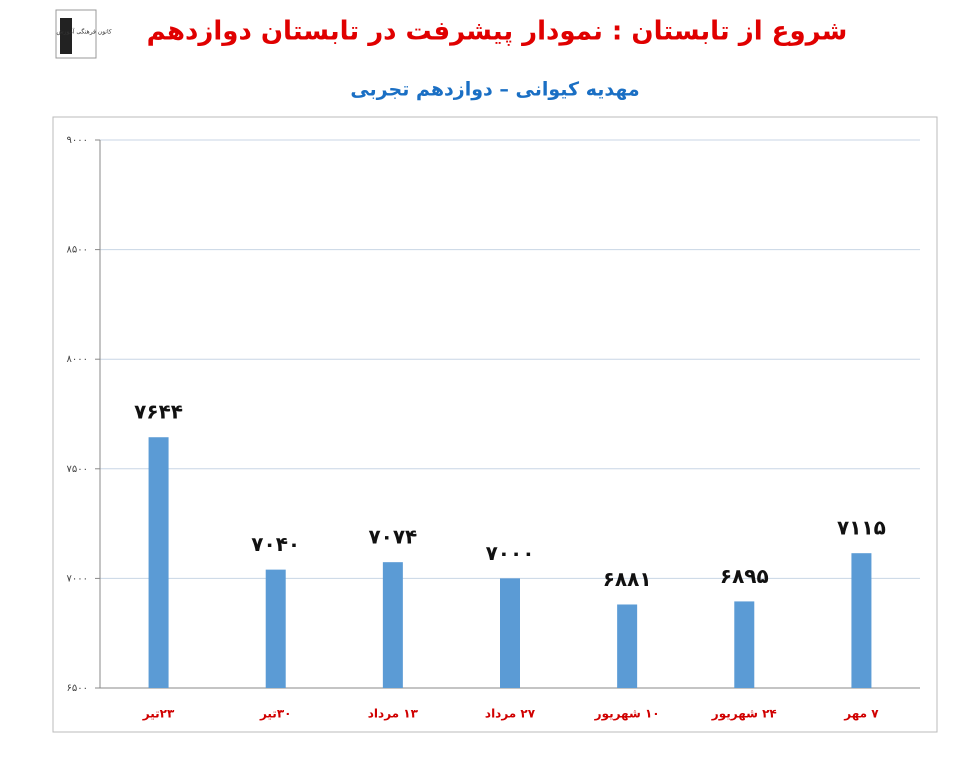  What do you see at coordinates (77, 140) in the screenshot?
I see `y-tick-label: ۹۰۰۰` at bounding box center [77, 140].